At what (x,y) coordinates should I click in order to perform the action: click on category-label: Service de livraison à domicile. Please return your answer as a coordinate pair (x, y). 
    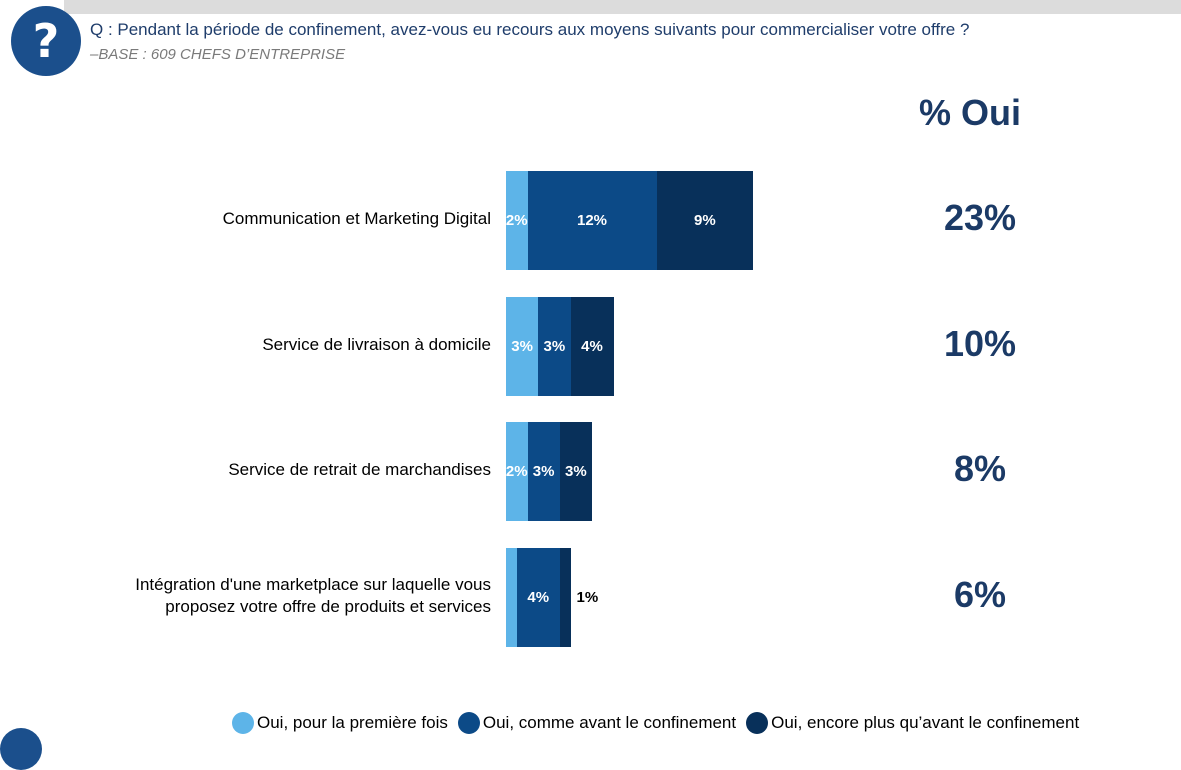
    Looking at the image, I should click on (376, 344).